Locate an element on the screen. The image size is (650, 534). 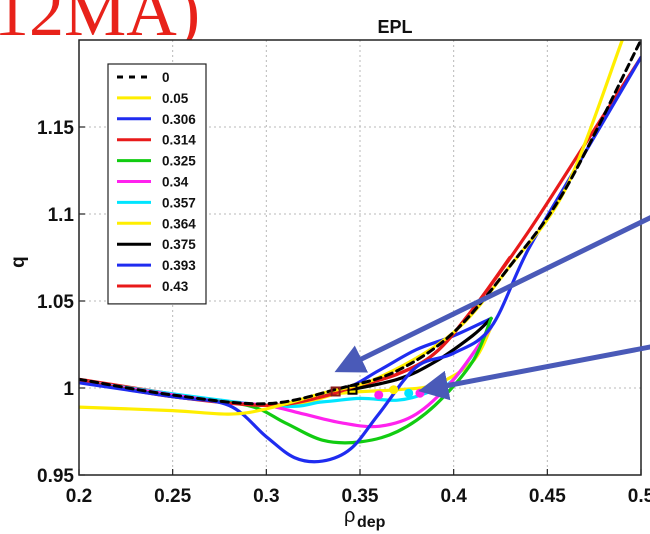
legend-label: 0.357 is located at coordinates (179, 202).